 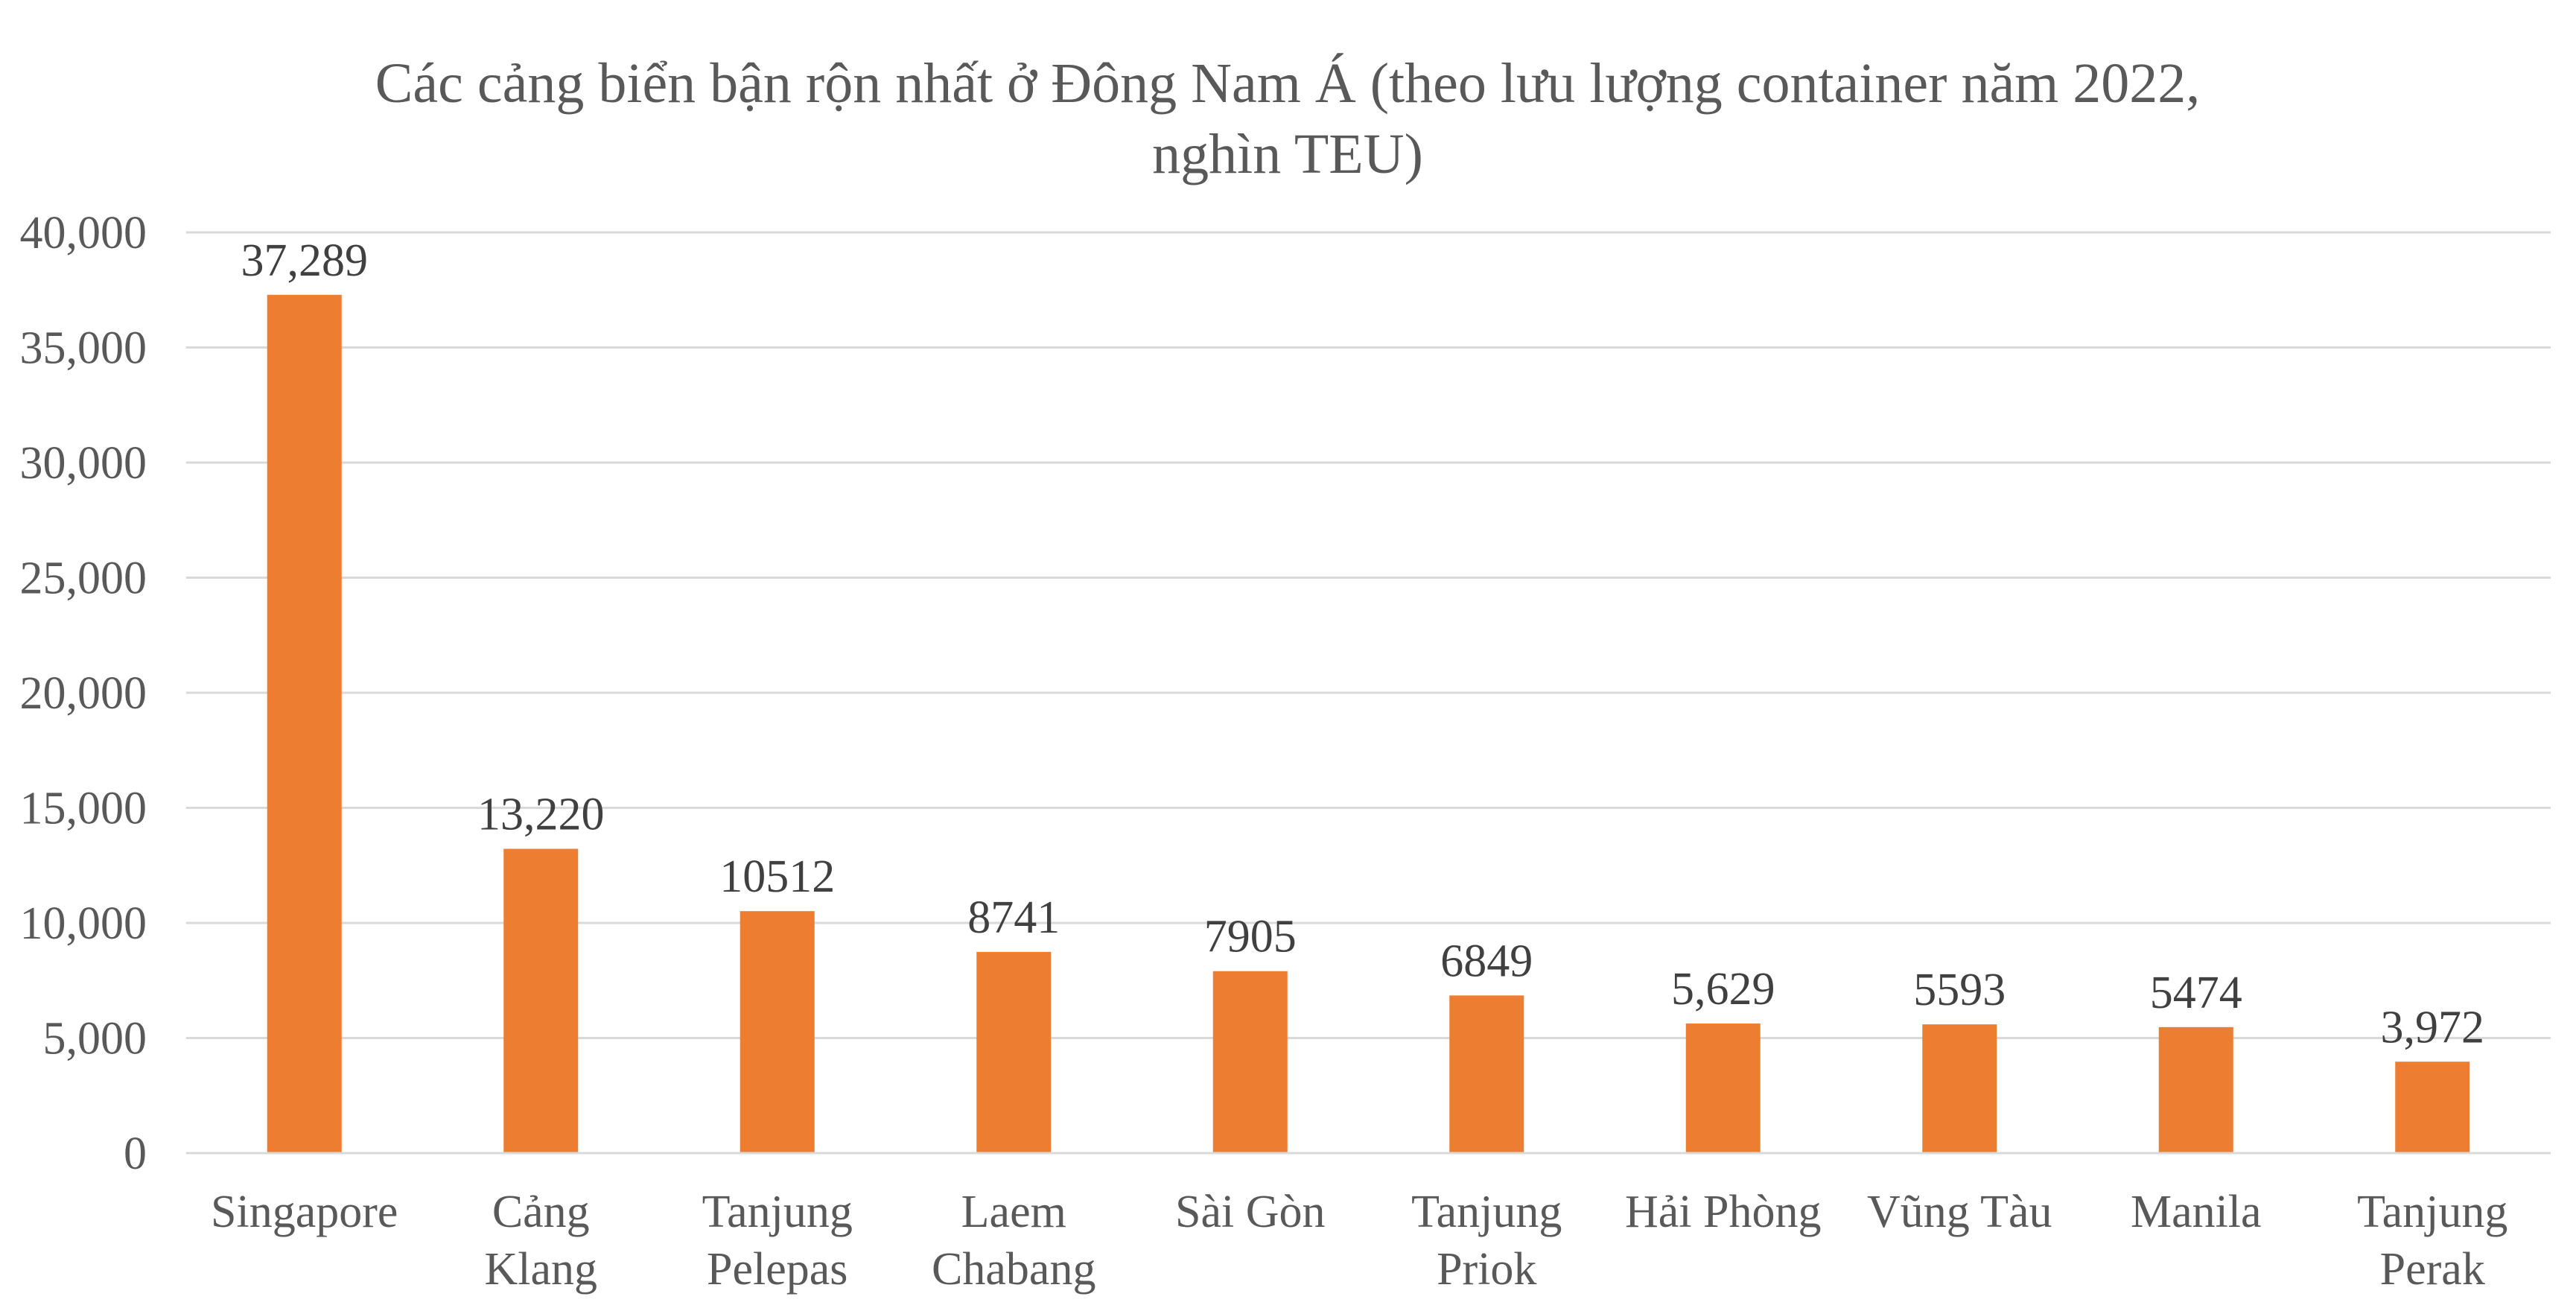 I want to click on y-tick-label: 40,000, so click(x=83, y=233).